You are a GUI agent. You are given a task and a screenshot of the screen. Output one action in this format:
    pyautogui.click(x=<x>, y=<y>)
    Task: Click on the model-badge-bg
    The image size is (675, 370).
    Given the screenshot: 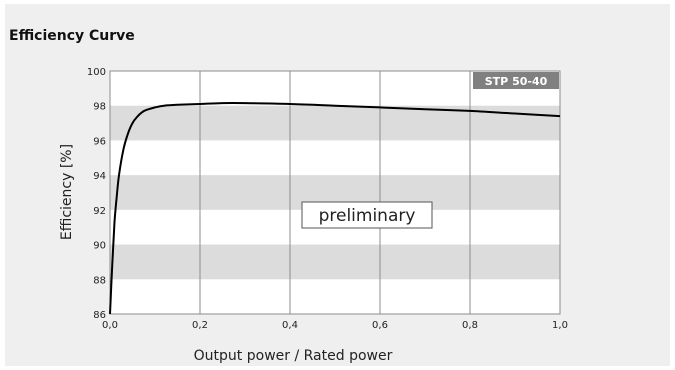 What is the action you would take?
    pyautogui.click(x=516, y=80)
    